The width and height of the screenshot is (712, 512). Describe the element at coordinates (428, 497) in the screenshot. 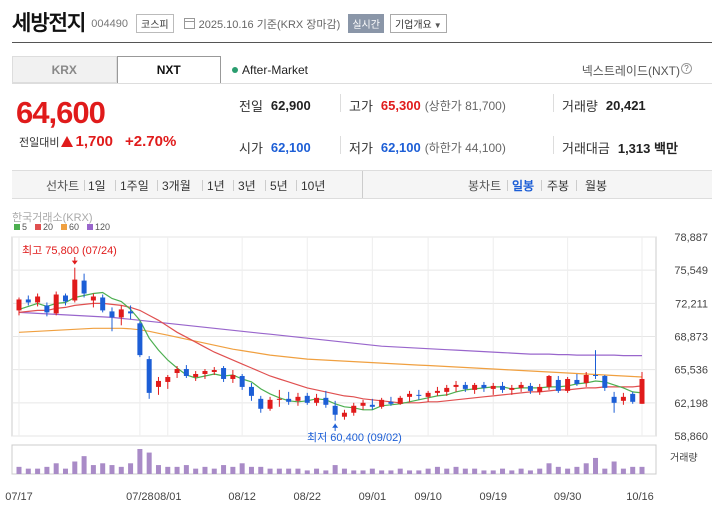

I see `x-tick-label: 09/10` at that location.